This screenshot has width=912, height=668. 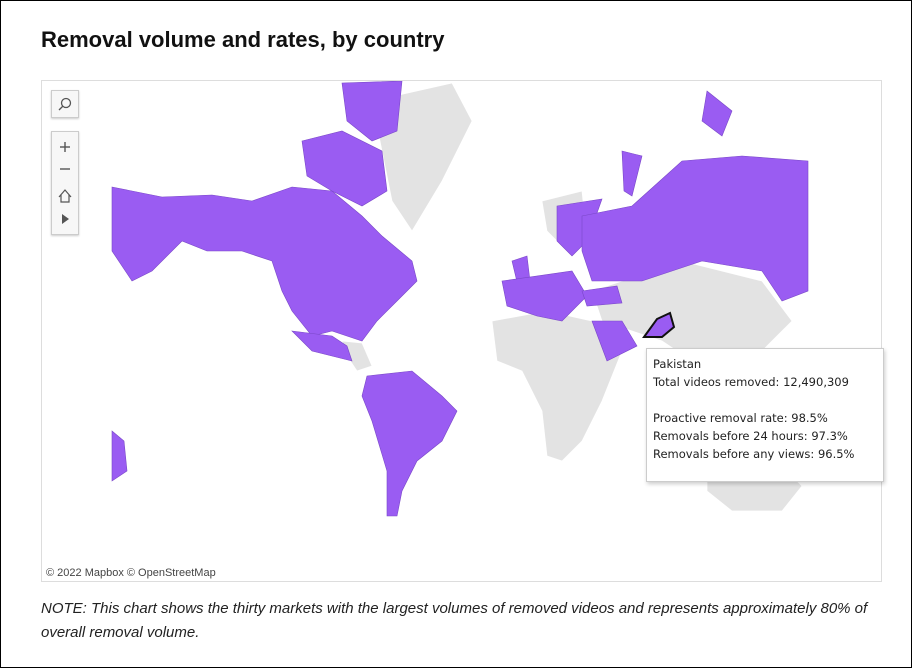 I want to click on tooltip-row: Removals before any views: 96.5%, so click(x=765, y=454).